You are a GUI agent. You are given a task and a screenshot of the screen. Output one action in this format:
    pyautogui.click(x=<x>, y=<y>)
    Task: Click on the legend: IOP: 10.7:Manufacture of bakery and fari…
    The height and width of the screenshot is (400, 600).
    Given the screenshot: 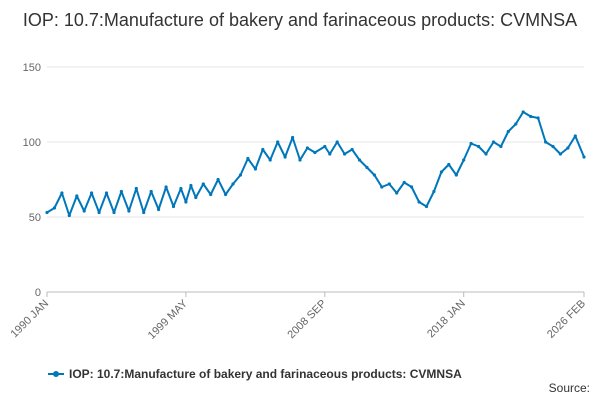 What is the action you would take?
    pyautogui.click(x=255, y=374)
    